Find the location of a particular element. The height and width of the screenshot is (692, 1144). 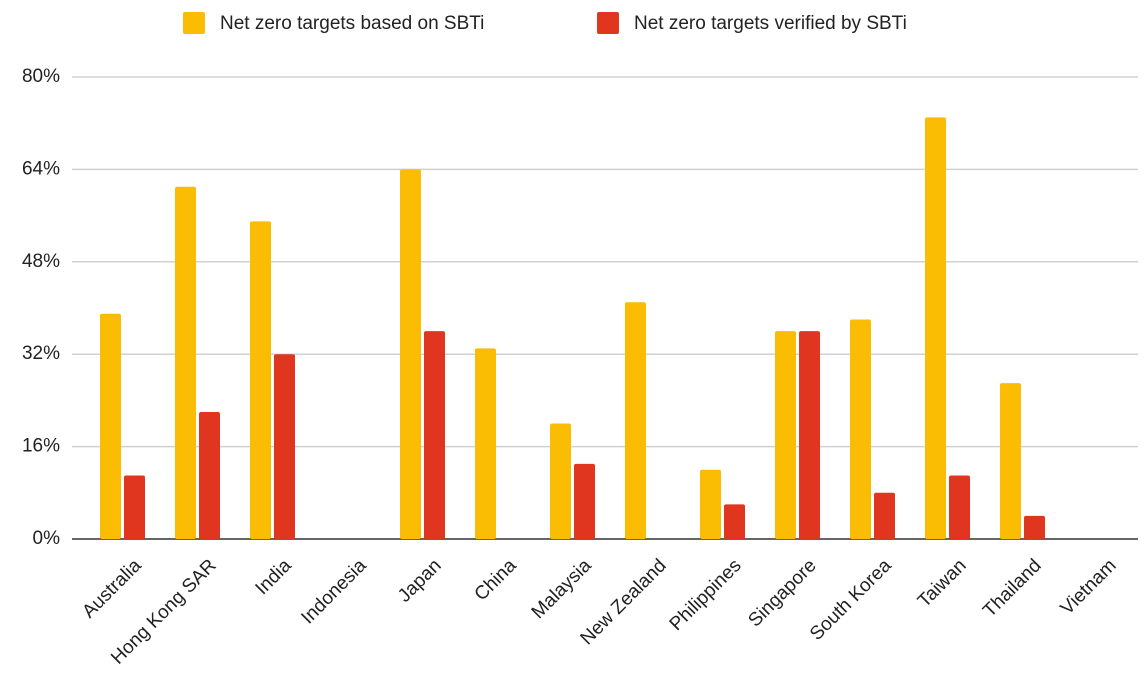

x-tick-label: Vietnam is located at coordinates (1089, 587).